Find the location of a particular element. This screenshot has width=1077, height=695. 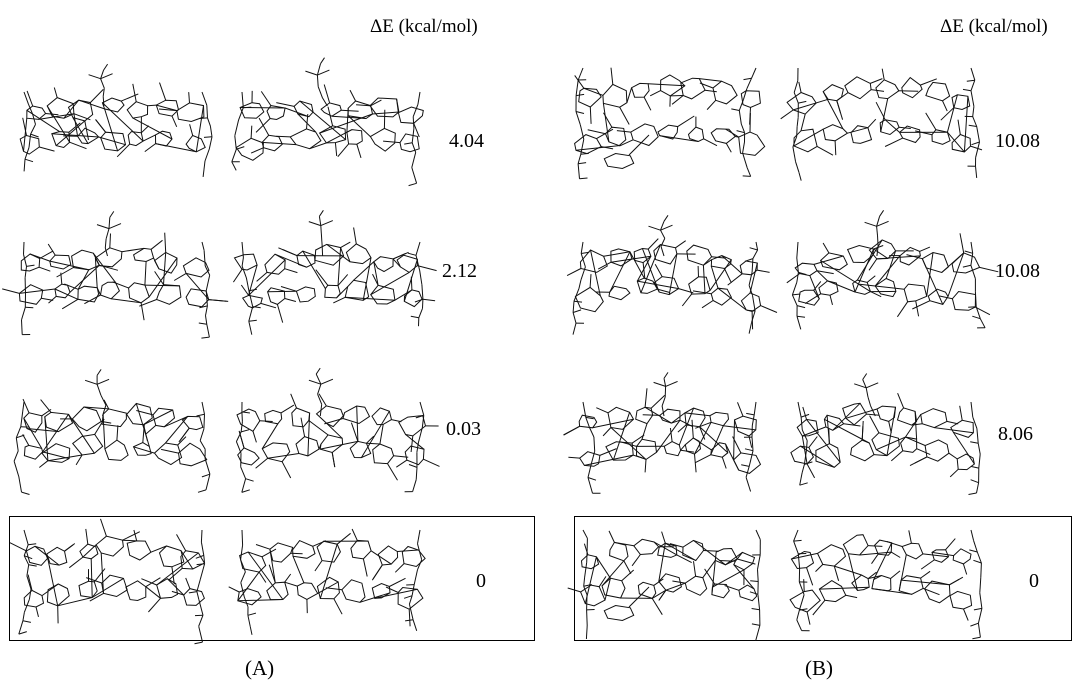

structure-b4-right-view is located at coordinates (886, 584).